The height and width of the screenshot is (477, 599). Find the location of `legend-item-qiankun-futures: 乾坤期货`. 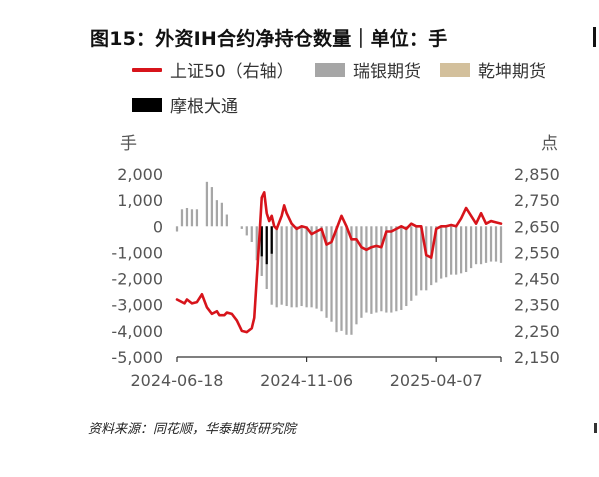

legend-item-qiankun-futures: 乾坤期货 is located at coordinates (493, 69).